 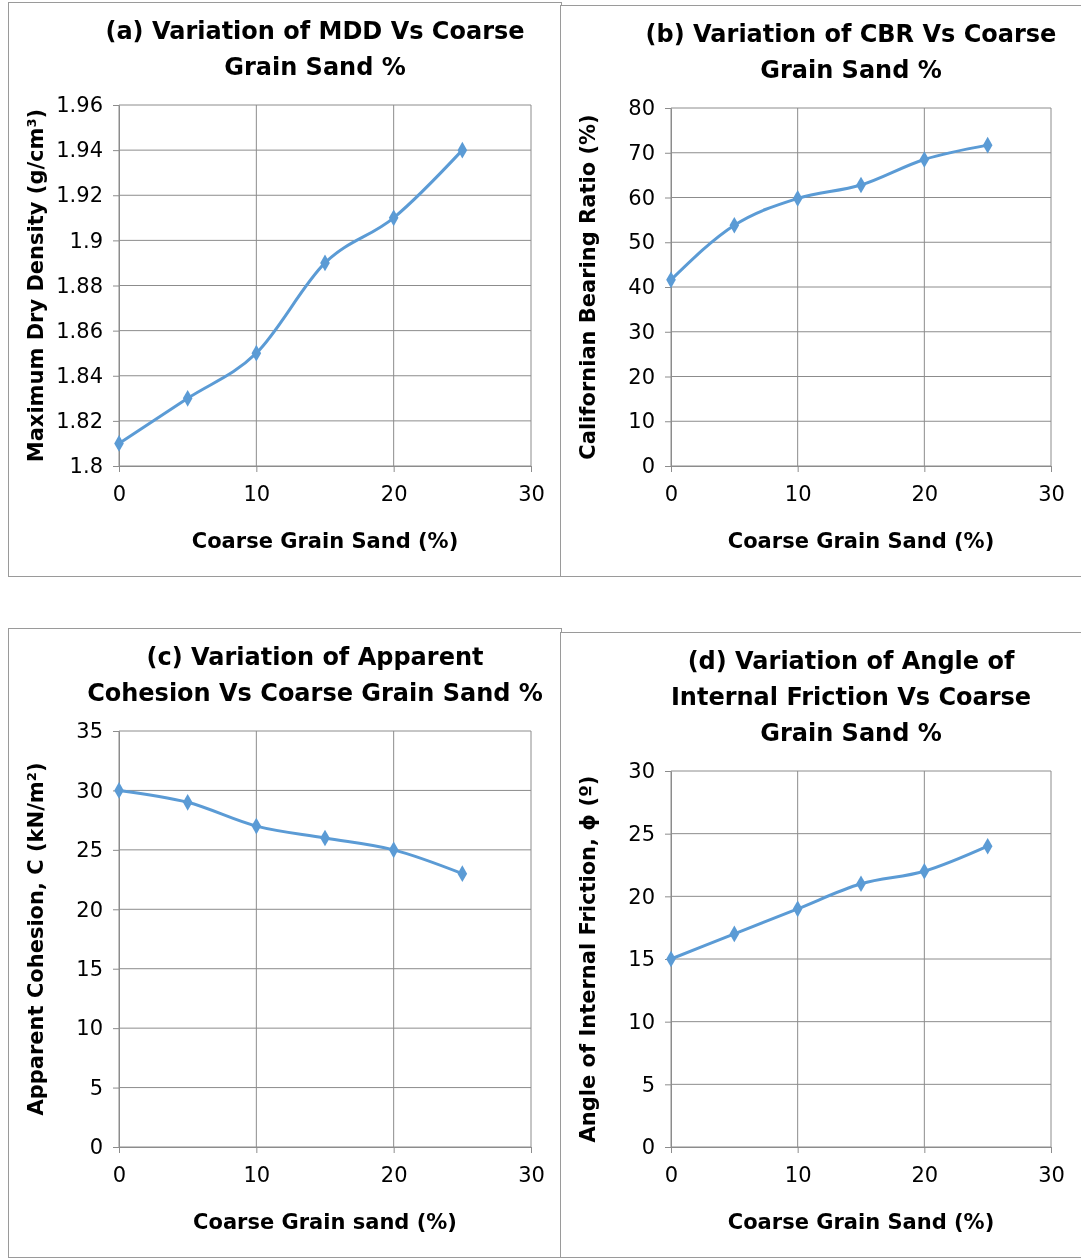 What do you see at coordinates (588, 959) in the screenshot?
I see `y-axis-title: Angle of Internal Friction, ϕ (º)` at bounding box center [588, 959].